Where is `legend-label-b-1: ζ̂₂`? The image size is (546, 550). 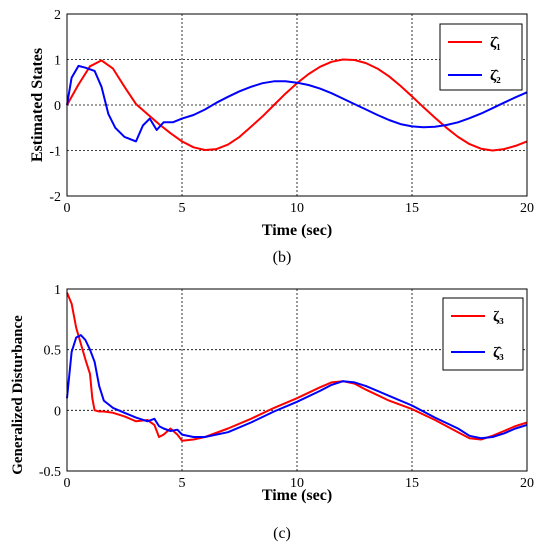 legend-label-b-1: ζ̂₂ is located at coordinates (495, 76).